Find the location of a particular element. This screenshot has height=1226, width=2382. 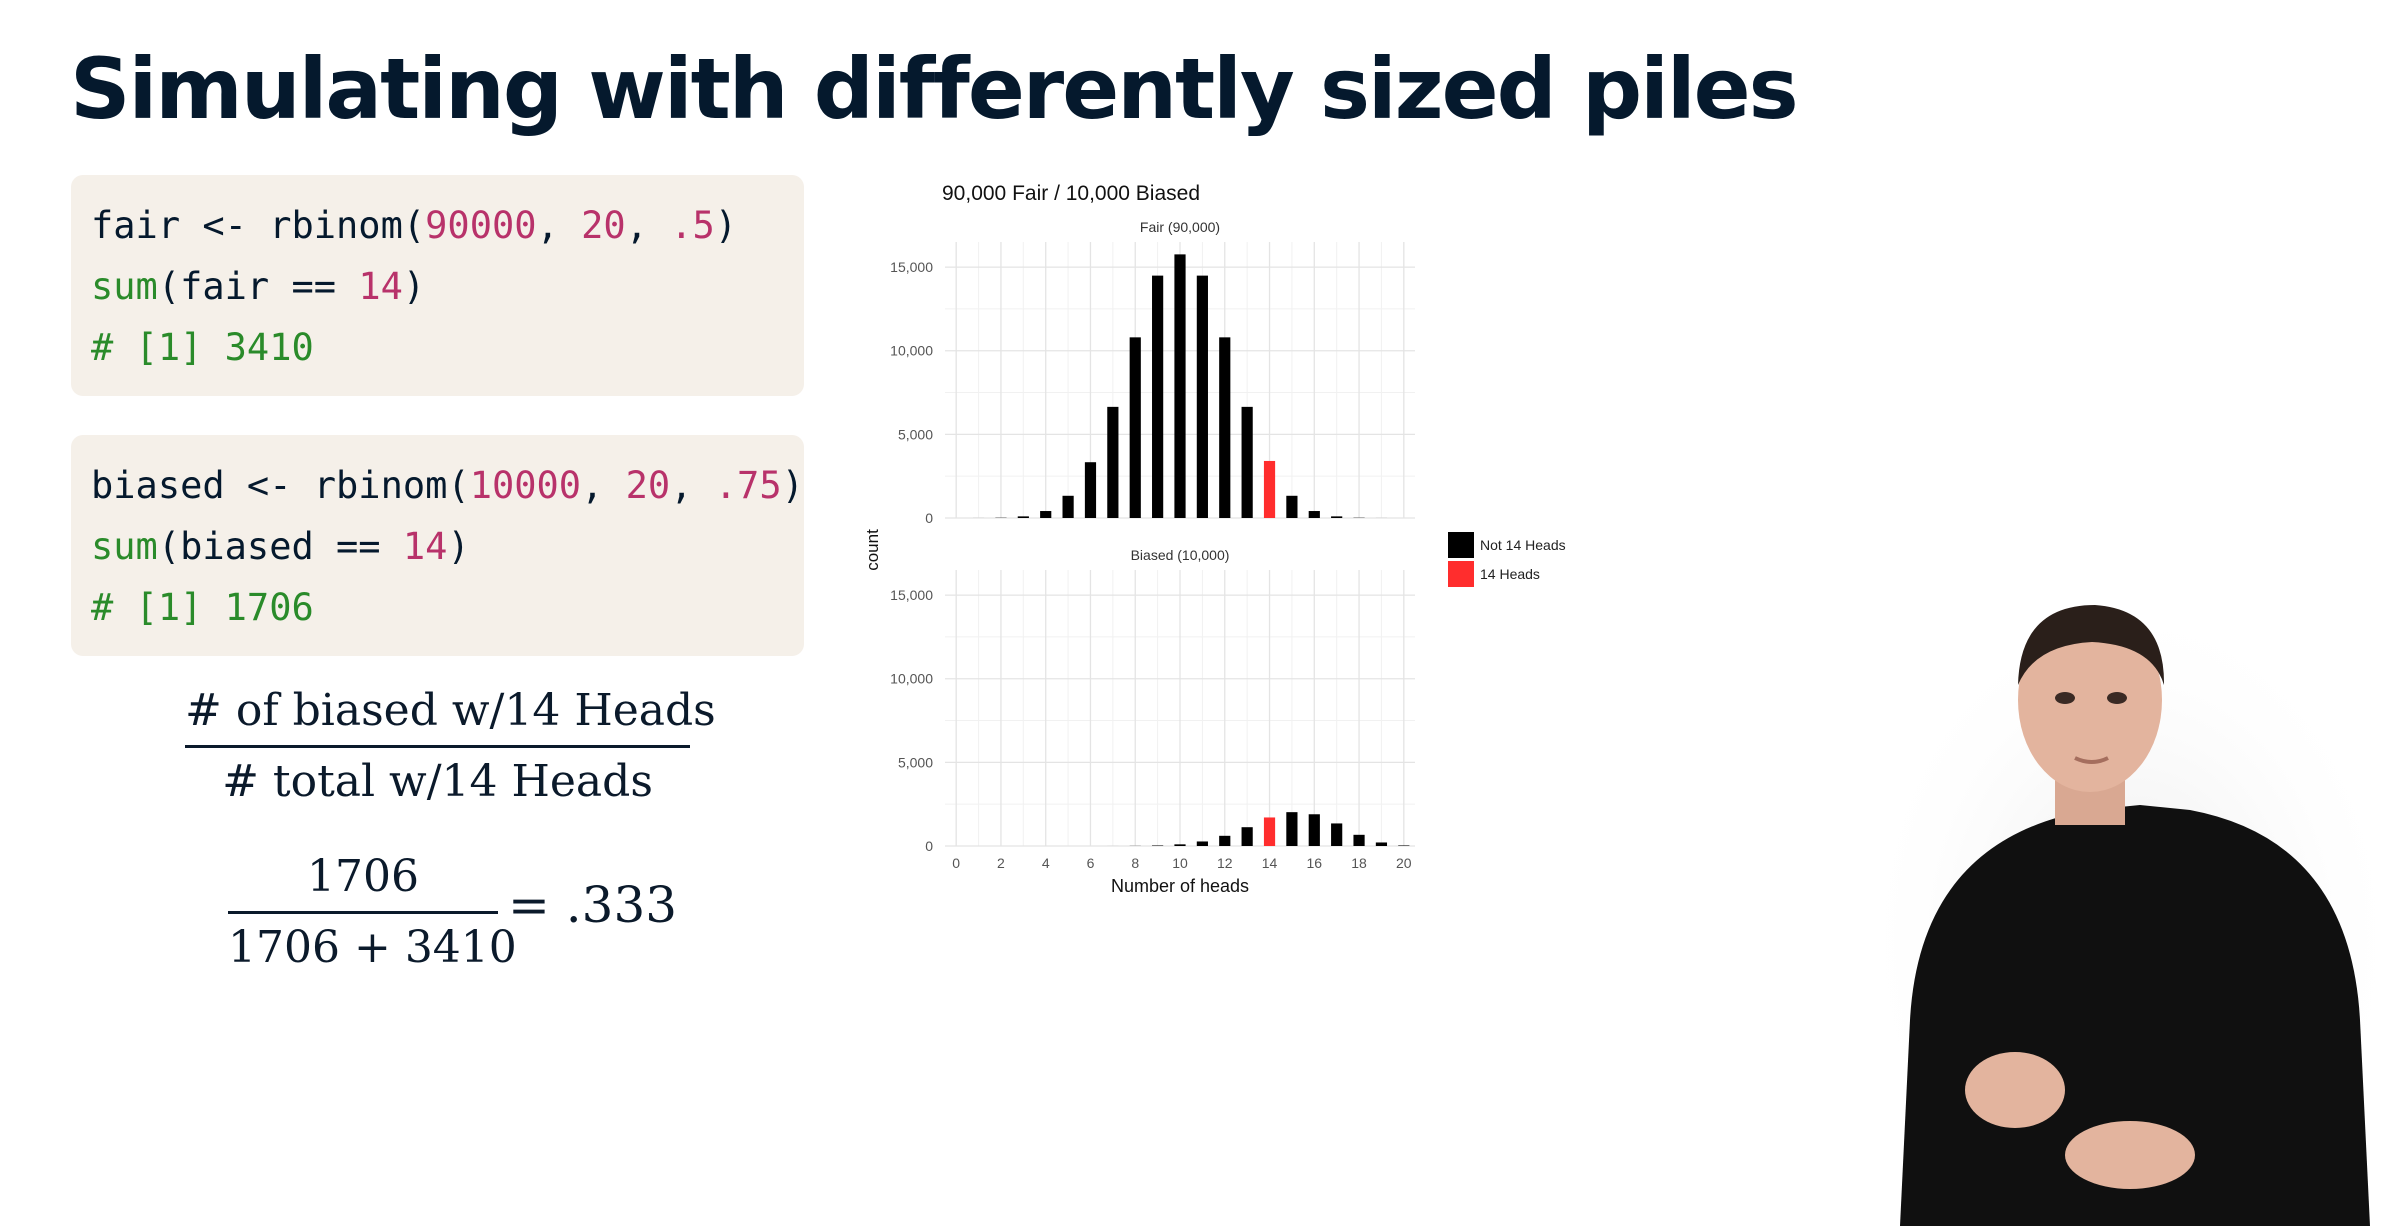

ratio-numerator: # of biased w/14 Heads is located at coordinates (450, 710).